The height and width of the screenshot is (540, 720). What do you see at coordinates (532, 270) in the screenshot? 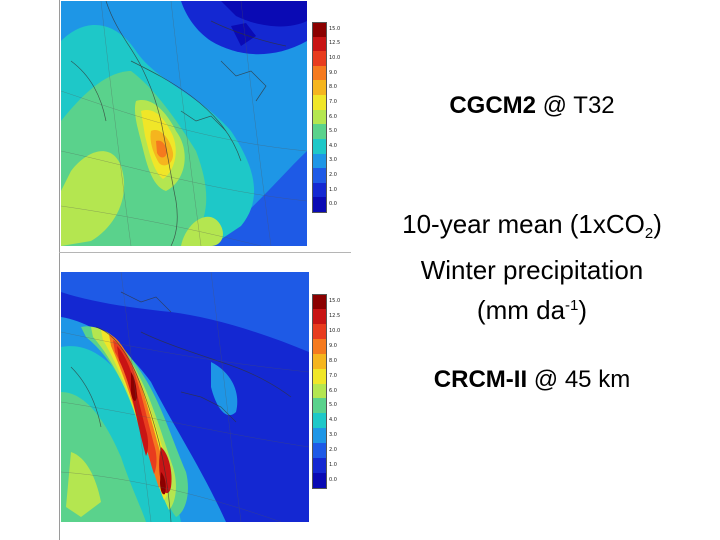
I see `description-line-2: Winter precipitation` at bounding box center [532, 270].